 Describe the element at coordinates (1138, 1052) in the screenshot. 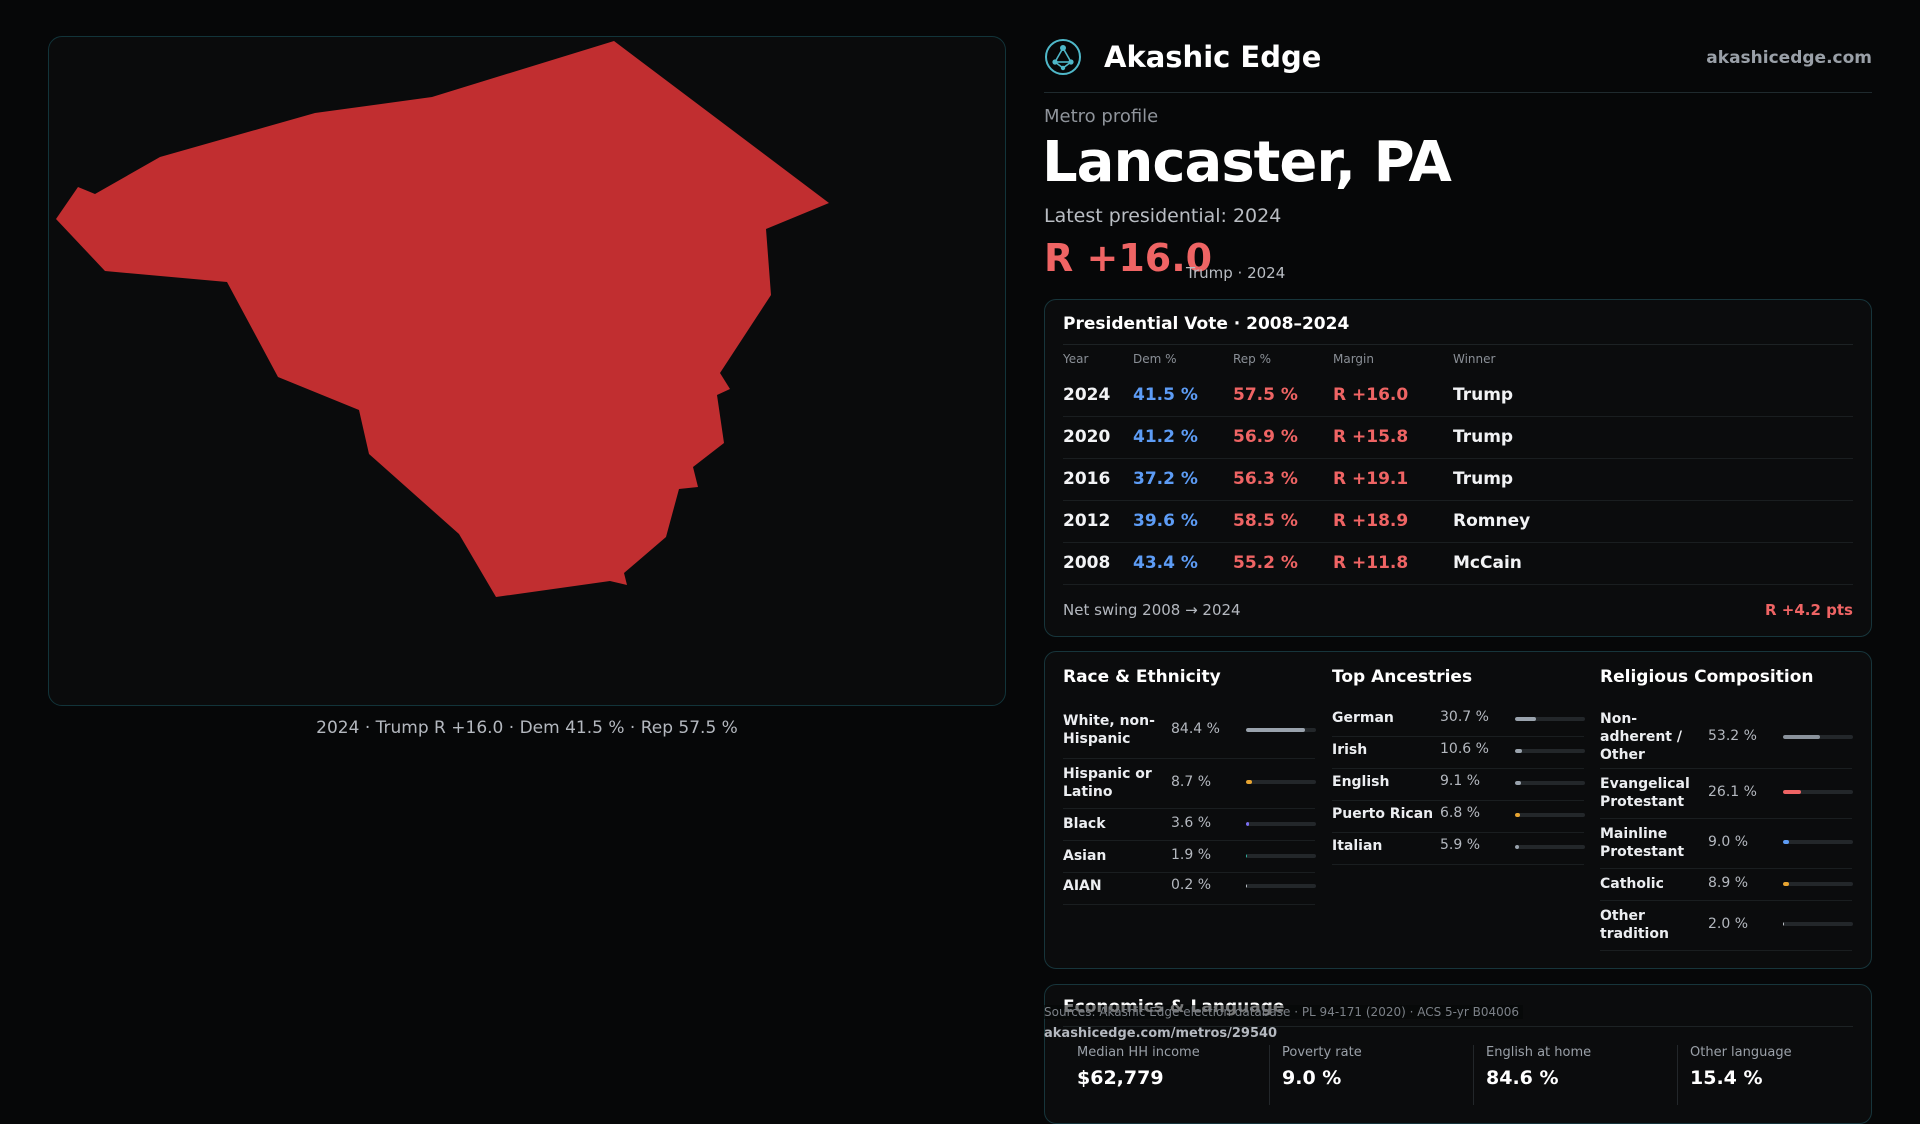

I see `econ-stat-label: Median HH income` at that location.